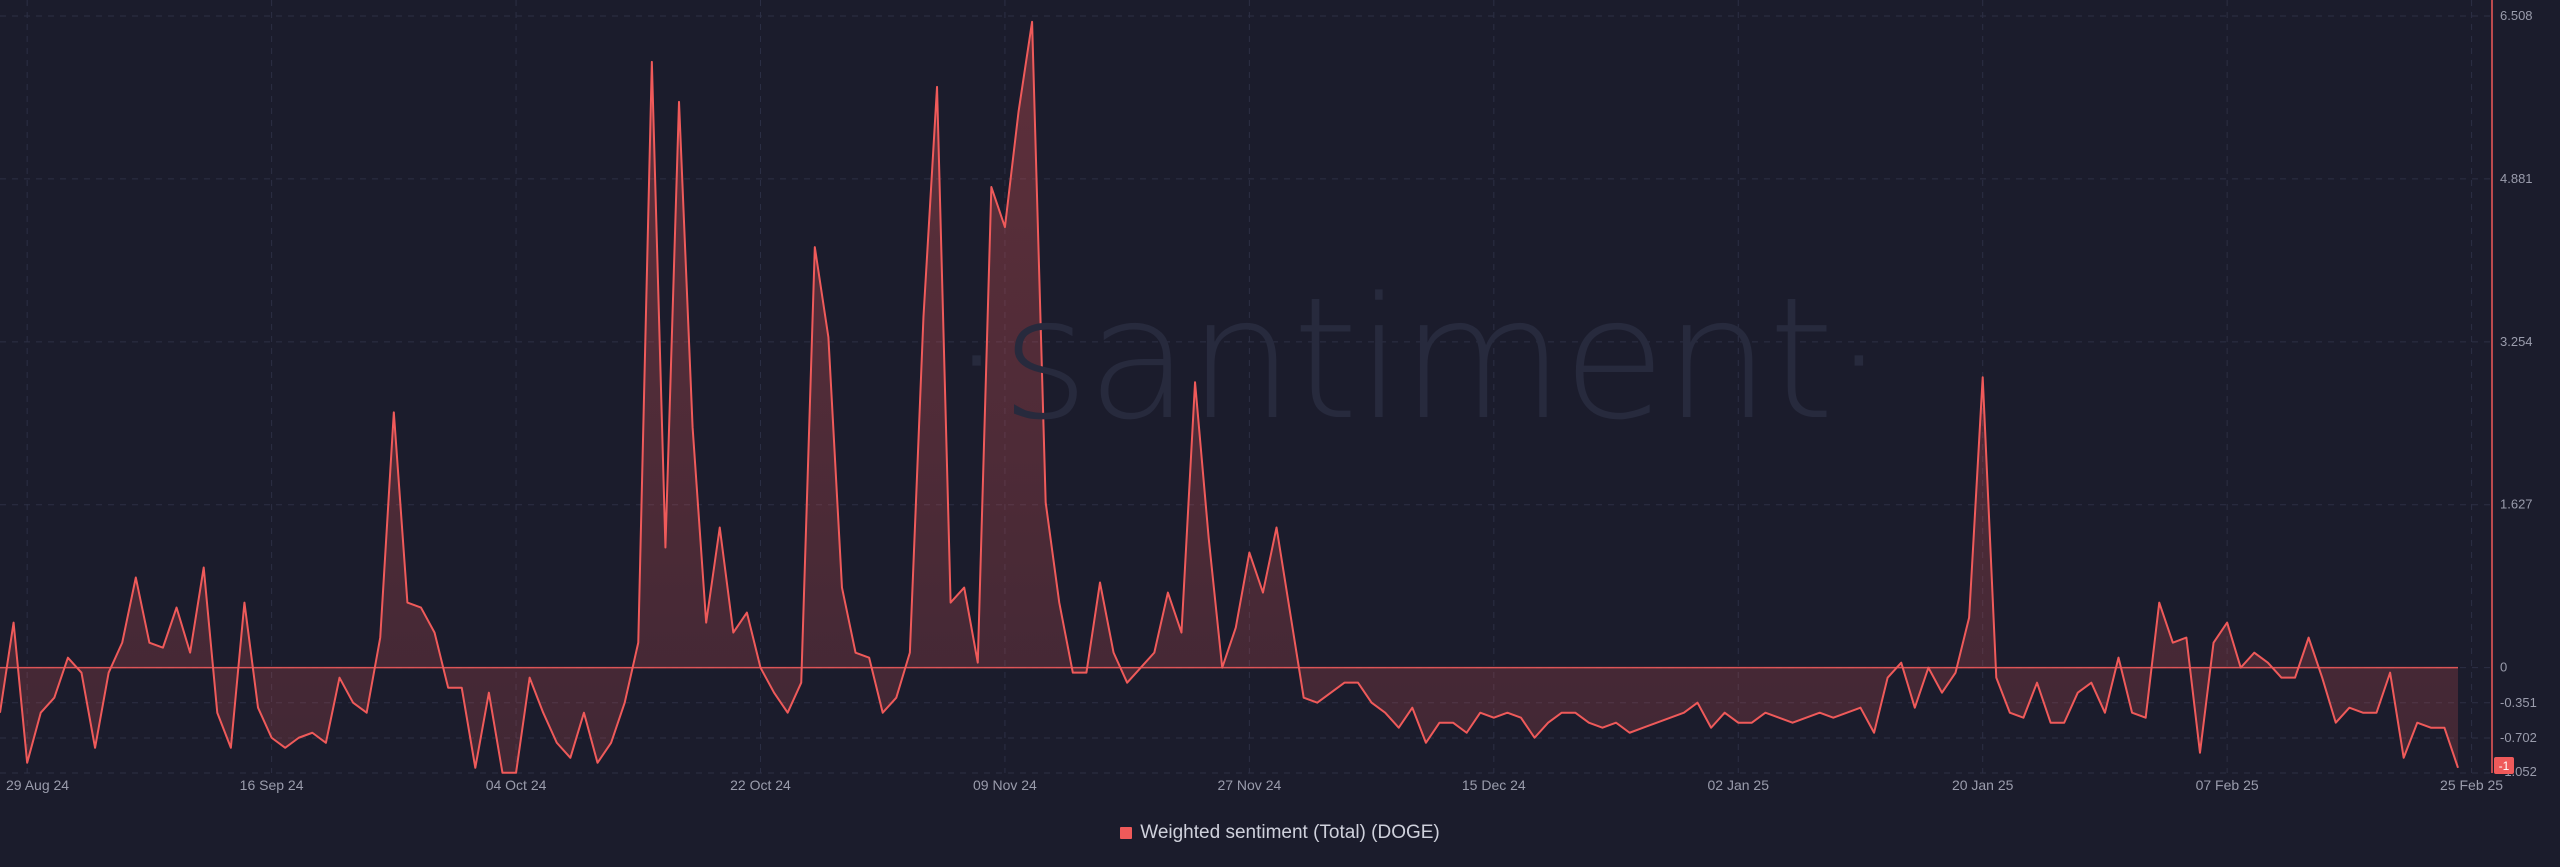 The image size is (2560, 867). I want to click on x-tick-label: 02 Jan 25, so click(1739, 785).